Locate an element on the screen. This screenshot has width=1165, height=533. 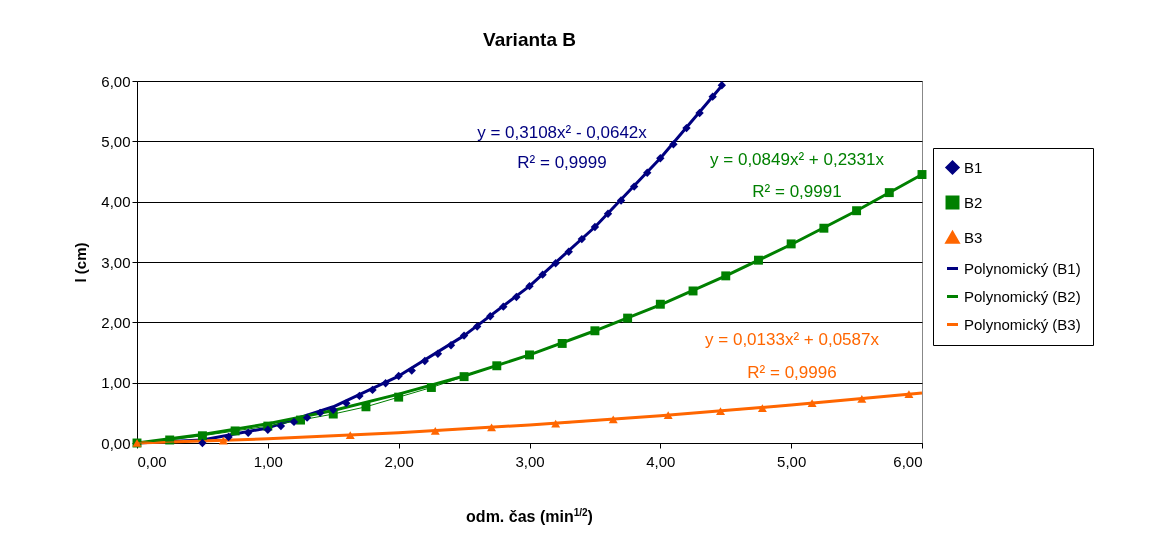
legend-label: B1 is located at coordinates (973, 167).